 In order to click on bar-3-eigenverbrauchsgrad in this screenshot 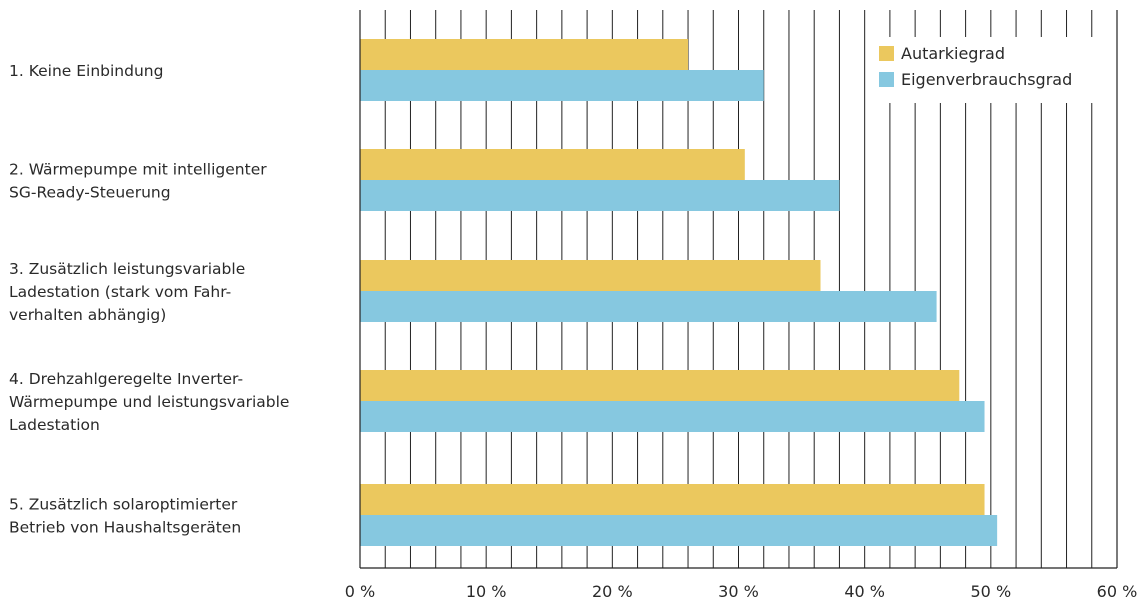, I will do `click(648, 306)`.